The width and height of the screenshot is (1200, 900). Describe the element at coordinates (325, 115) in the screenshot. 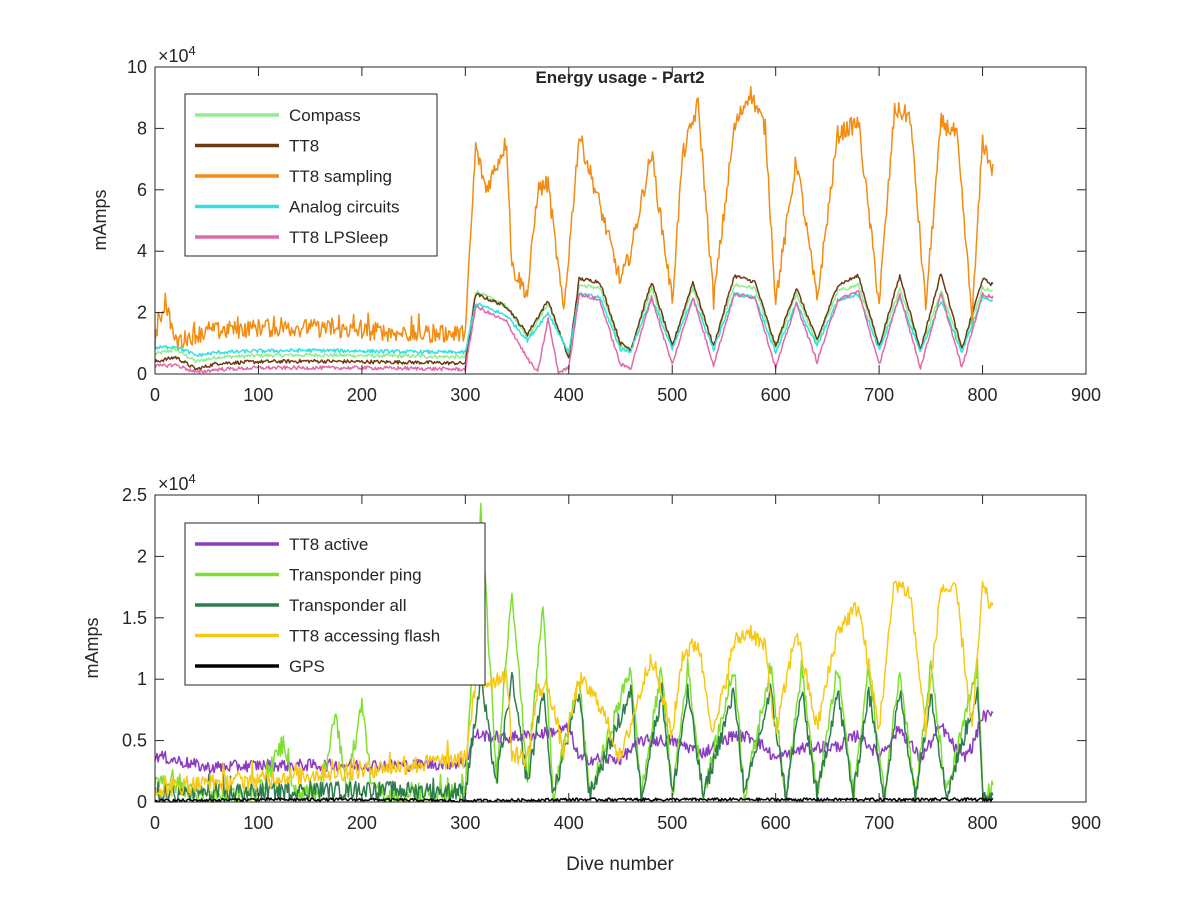

I see `top-legend-label-1: Compass` at that location.